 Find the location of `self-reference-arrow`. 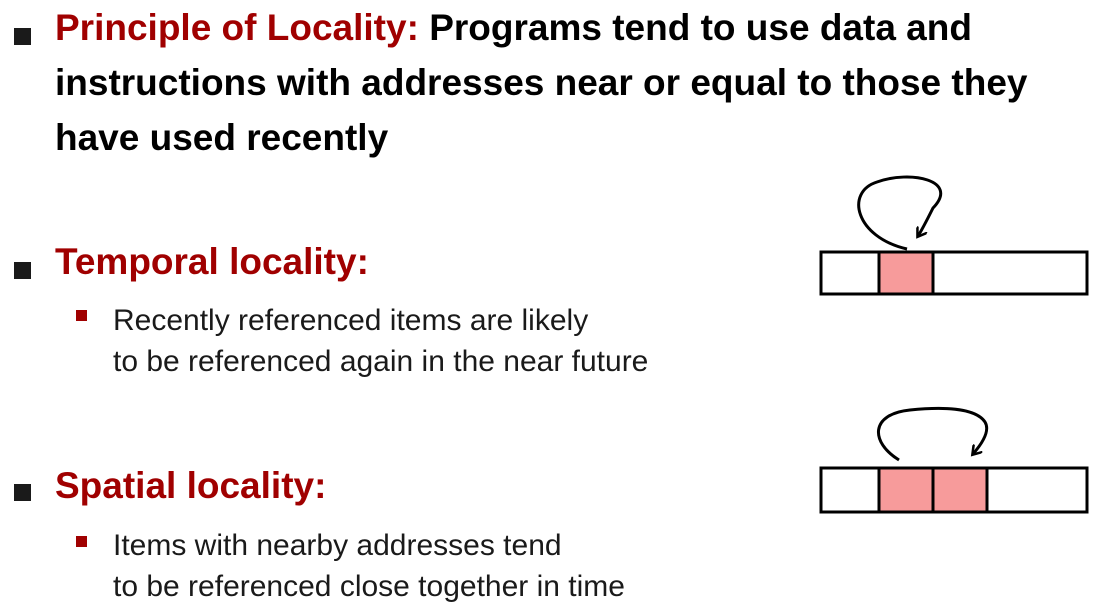

self-reference-arrow is located at coordinates (900, 213).